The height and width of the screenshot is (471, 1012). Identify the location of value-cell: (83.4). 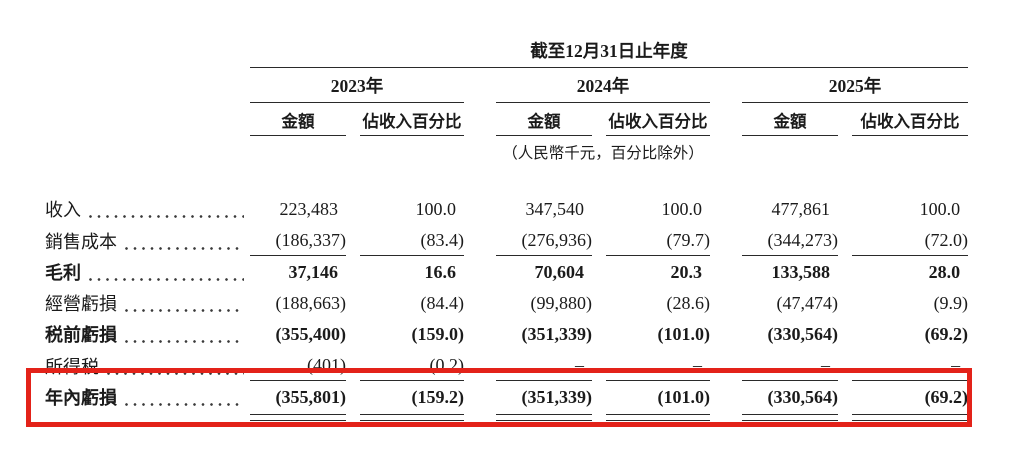
(412, 240).